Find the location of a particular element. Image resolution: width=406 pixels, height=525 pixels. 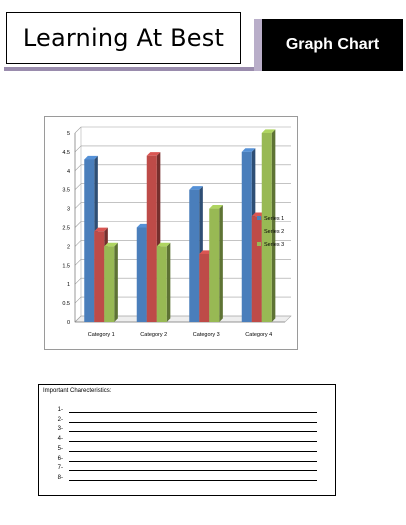

y-tick-label: 2.5 is located at coordinates (66, 229).